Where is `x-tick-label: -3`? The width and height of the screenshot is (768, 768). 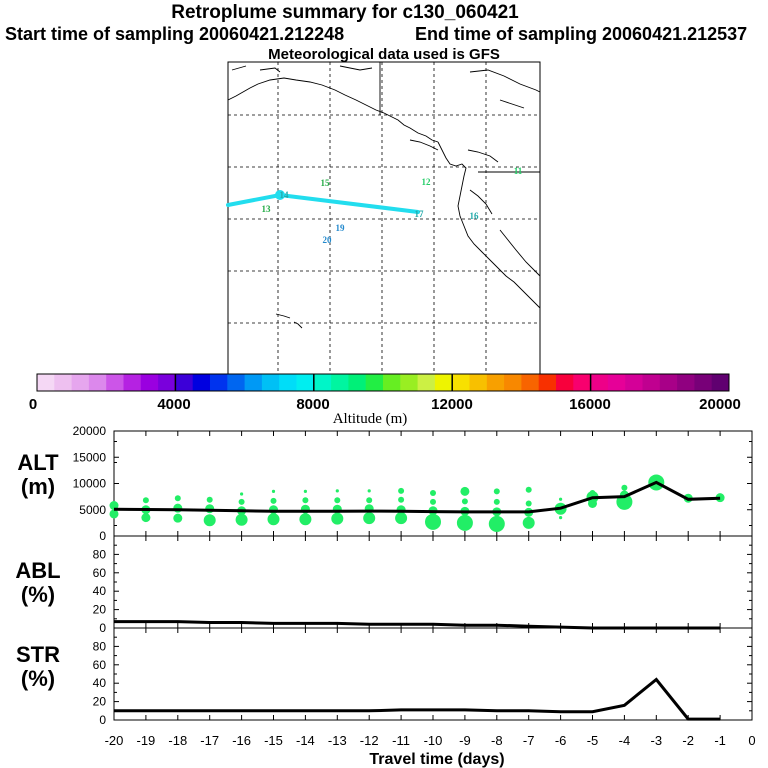
x-tick-label: -3 is located at coordinates (657, 740).